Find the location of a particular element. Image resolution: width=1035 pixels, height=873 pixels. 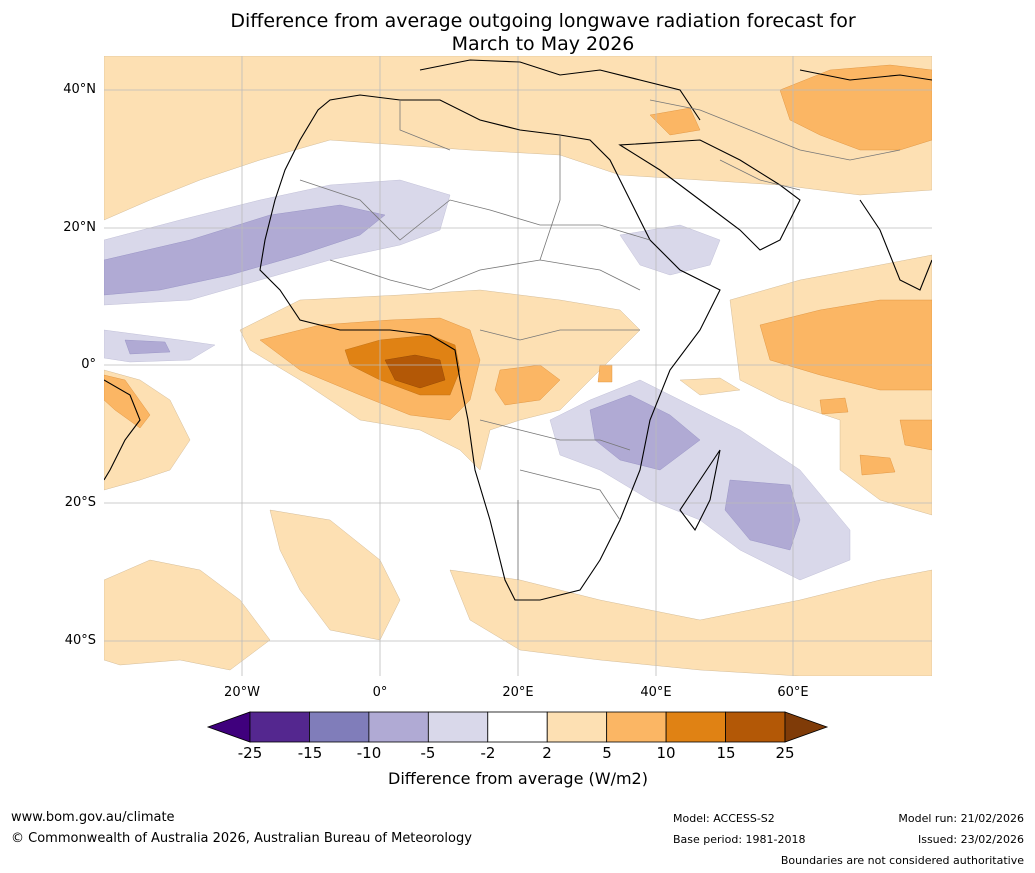

colorbar-tick: -5 is located at coordinates (428, 753).